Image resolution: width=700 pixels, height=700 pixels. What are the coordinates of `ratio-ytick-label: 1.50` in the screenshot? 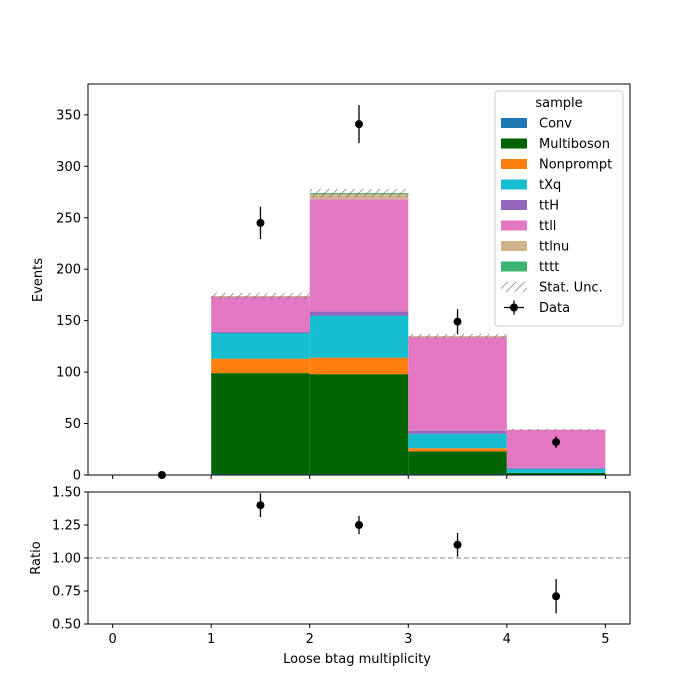 It's located at (66, 493).